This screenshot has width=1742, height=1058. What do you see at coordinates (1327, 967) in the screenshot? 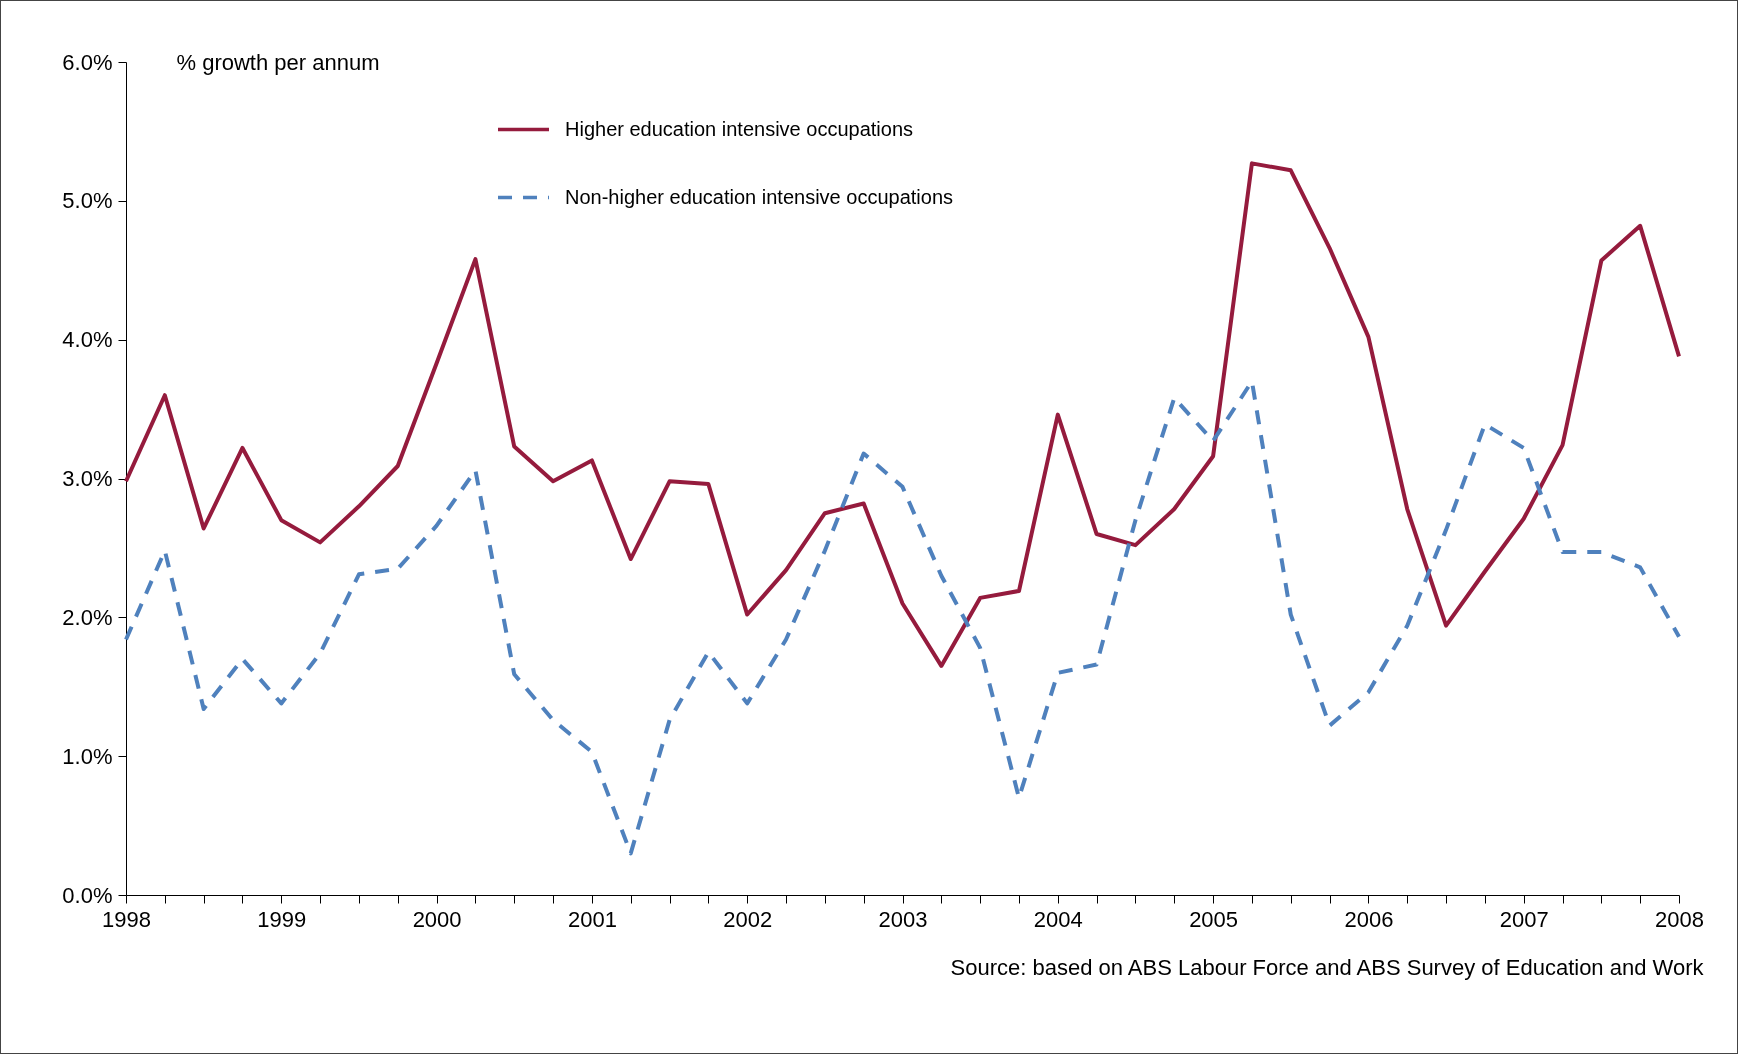
I see `source-note: Source: based on ABS Labour Force and ABS Survey of Education and Work` at bounding box center [1327, 967].